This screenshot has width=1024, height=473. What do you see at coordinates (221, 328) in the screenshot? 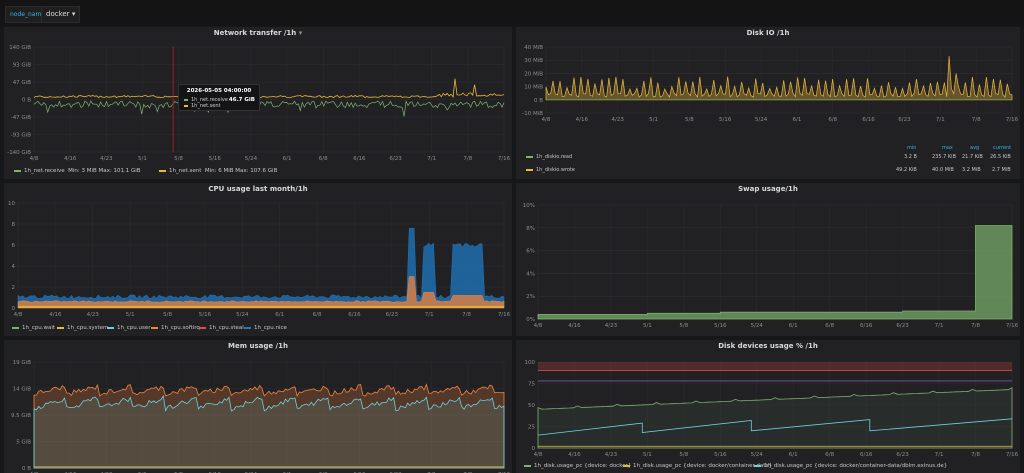
I see `legend-item: 1h_cpu.steal` at bounding box center [221, 328].